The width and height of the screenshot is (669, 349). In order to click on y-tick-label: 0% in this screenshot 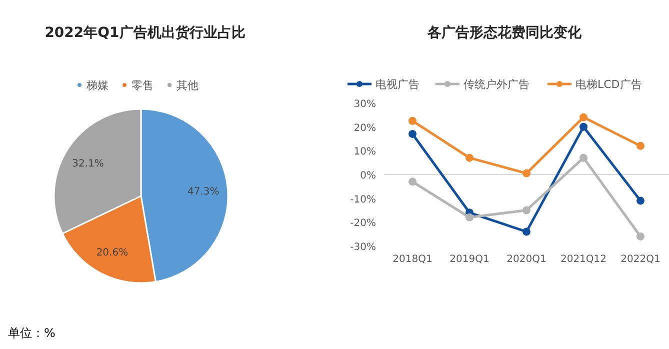, I will do `click(368, 176)`.